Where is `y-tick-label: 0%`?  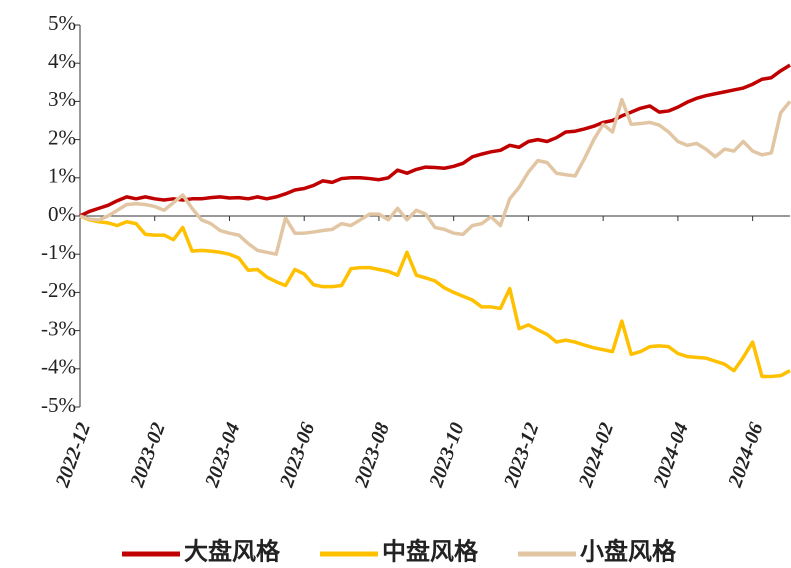
y-tick-label: 0% is located at coordinates (62, 214).